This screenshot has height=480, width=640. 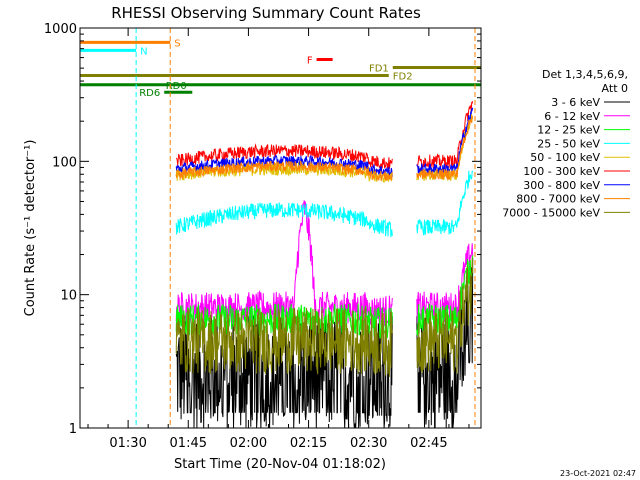 I want to click on legend-label-7: 800 - 7000 keV, so click(x=558, y=199).